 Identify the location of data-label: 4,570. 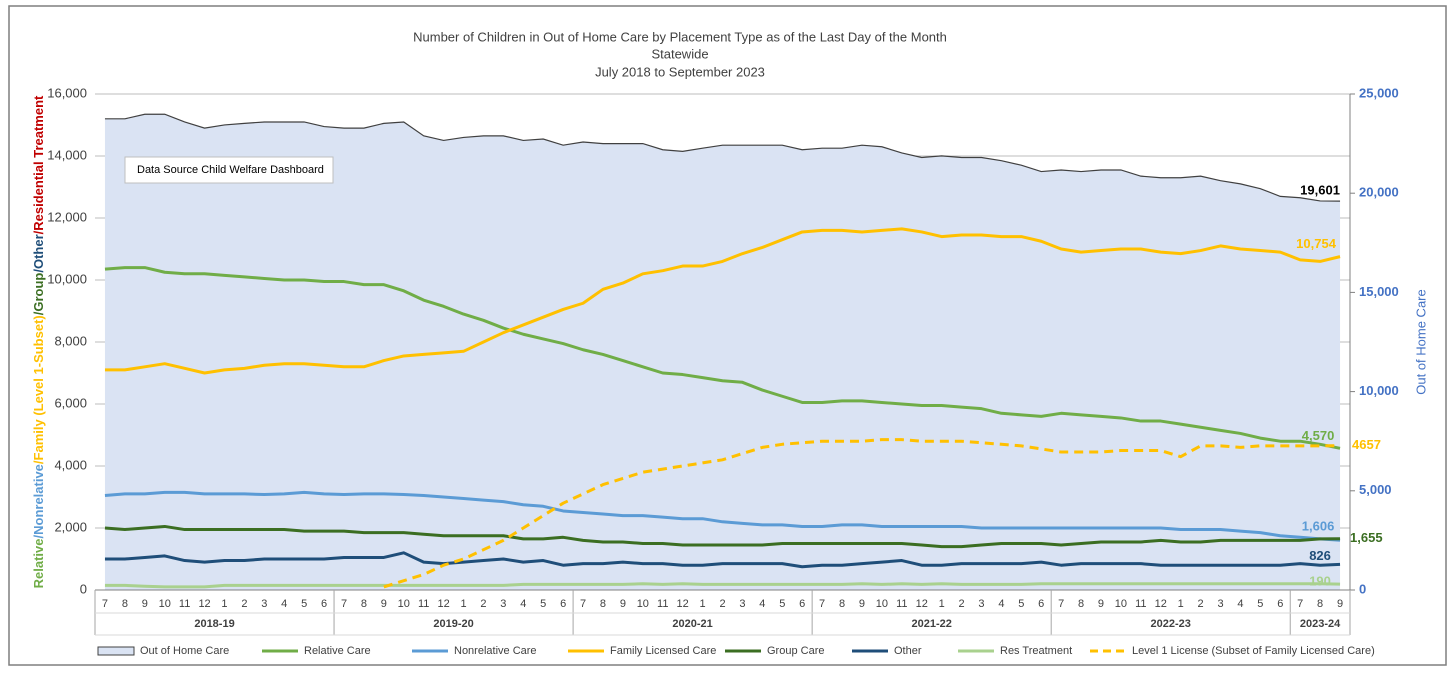
(1318, 435).